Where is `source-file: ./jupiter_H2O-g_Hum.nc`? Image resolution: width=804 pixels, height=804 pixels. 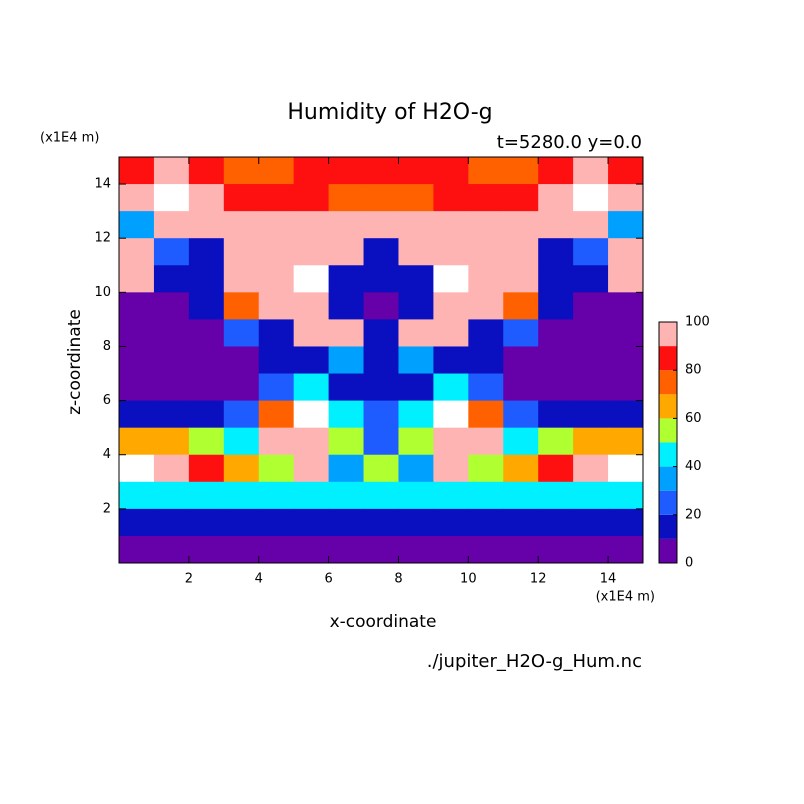
source-file: ./jupiter_H2O-g_Hum.nc is located at coordinates (534, 661).